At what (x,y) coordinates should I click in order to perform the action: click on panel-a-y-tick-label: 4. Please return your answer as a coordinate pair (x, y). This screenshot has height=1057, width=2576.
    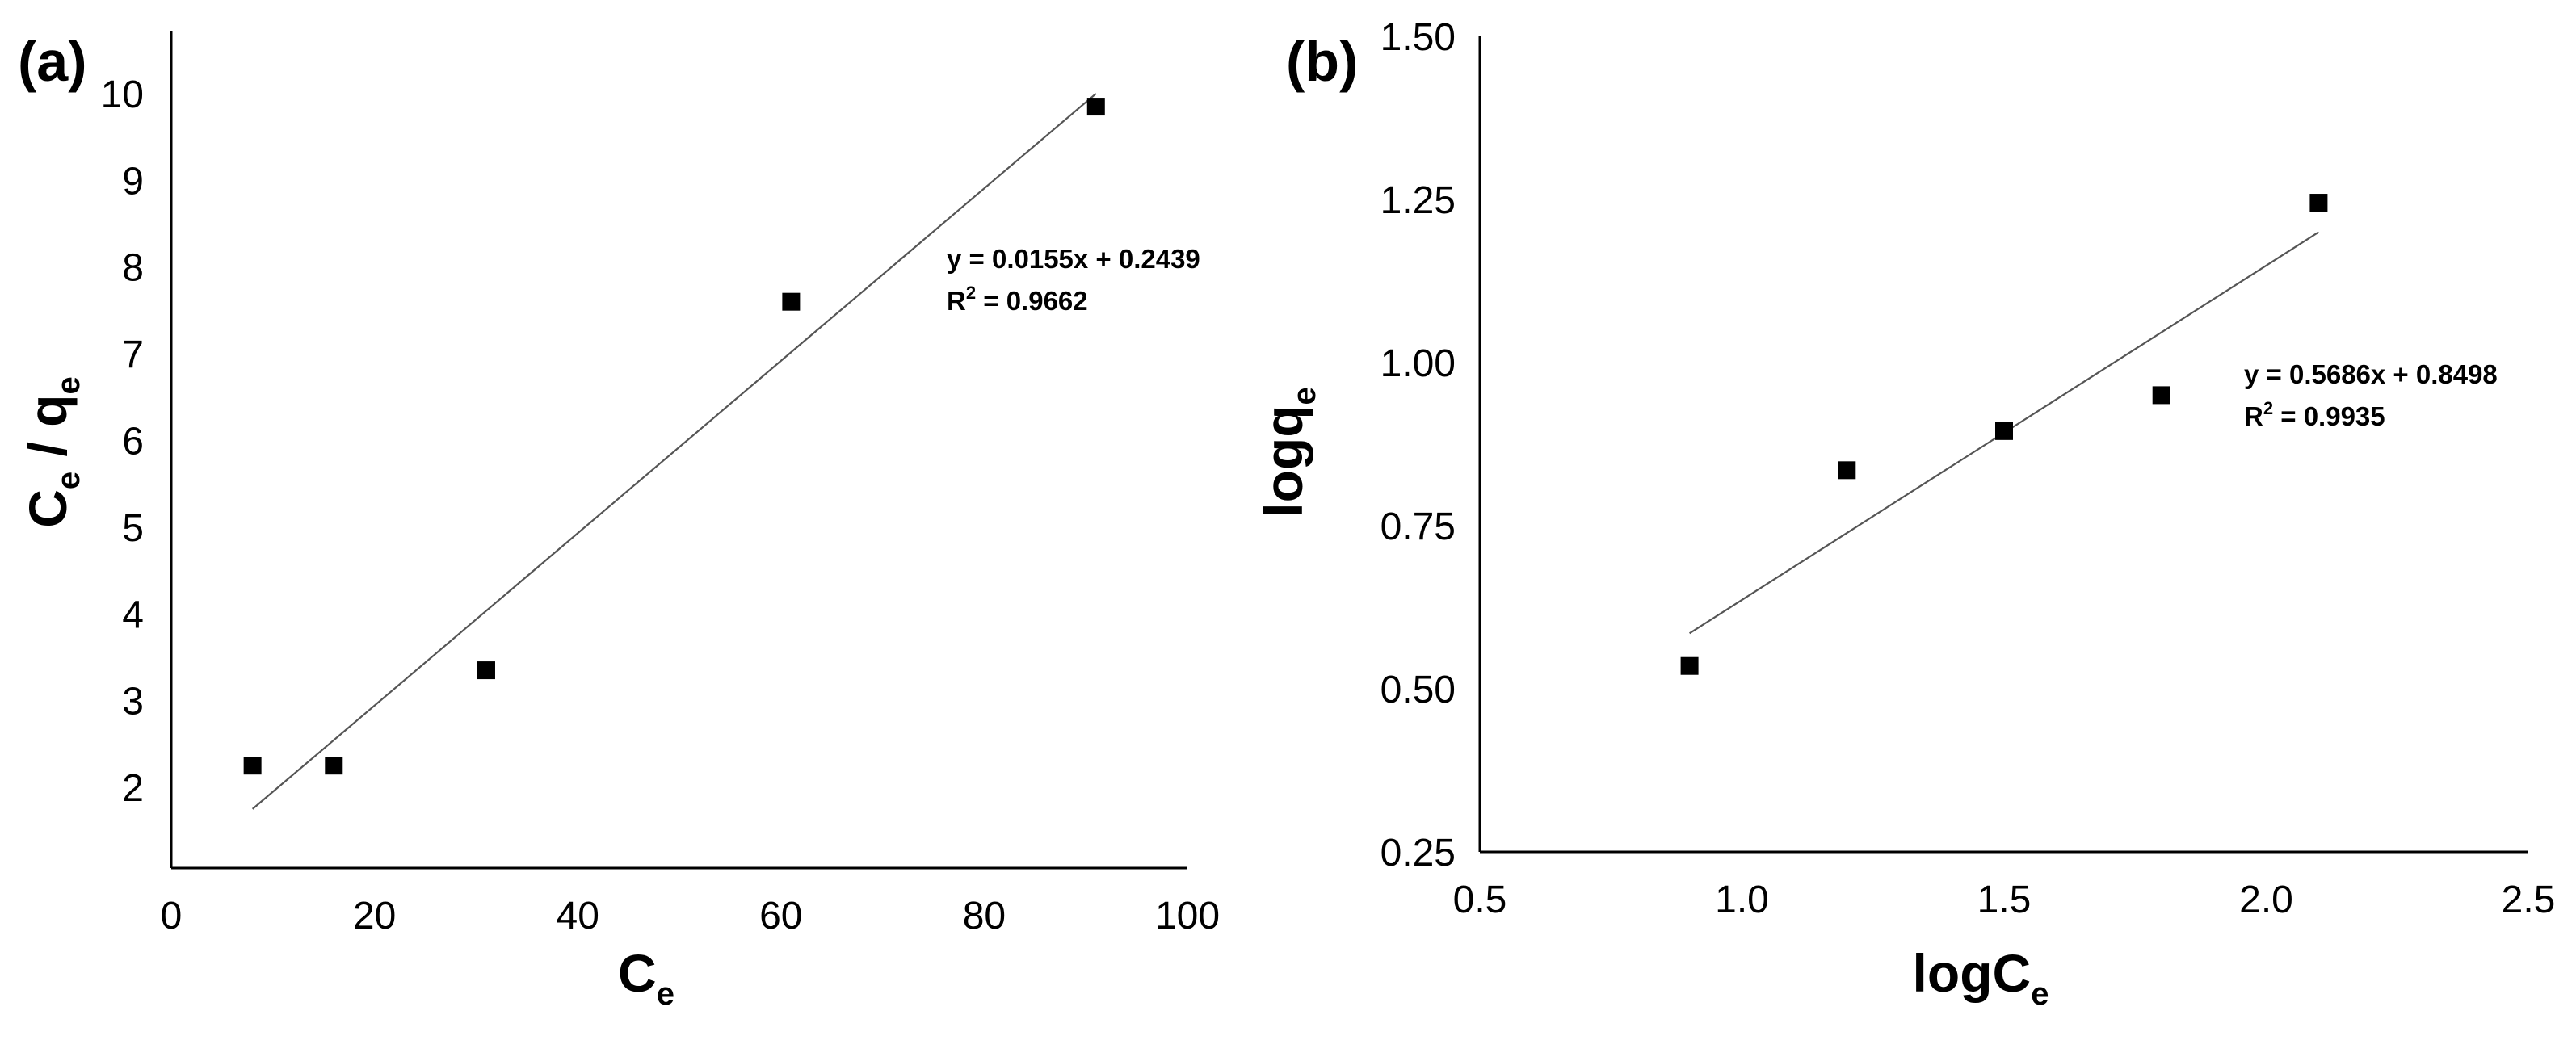
    Looking at the image, I should click on (133, 615).